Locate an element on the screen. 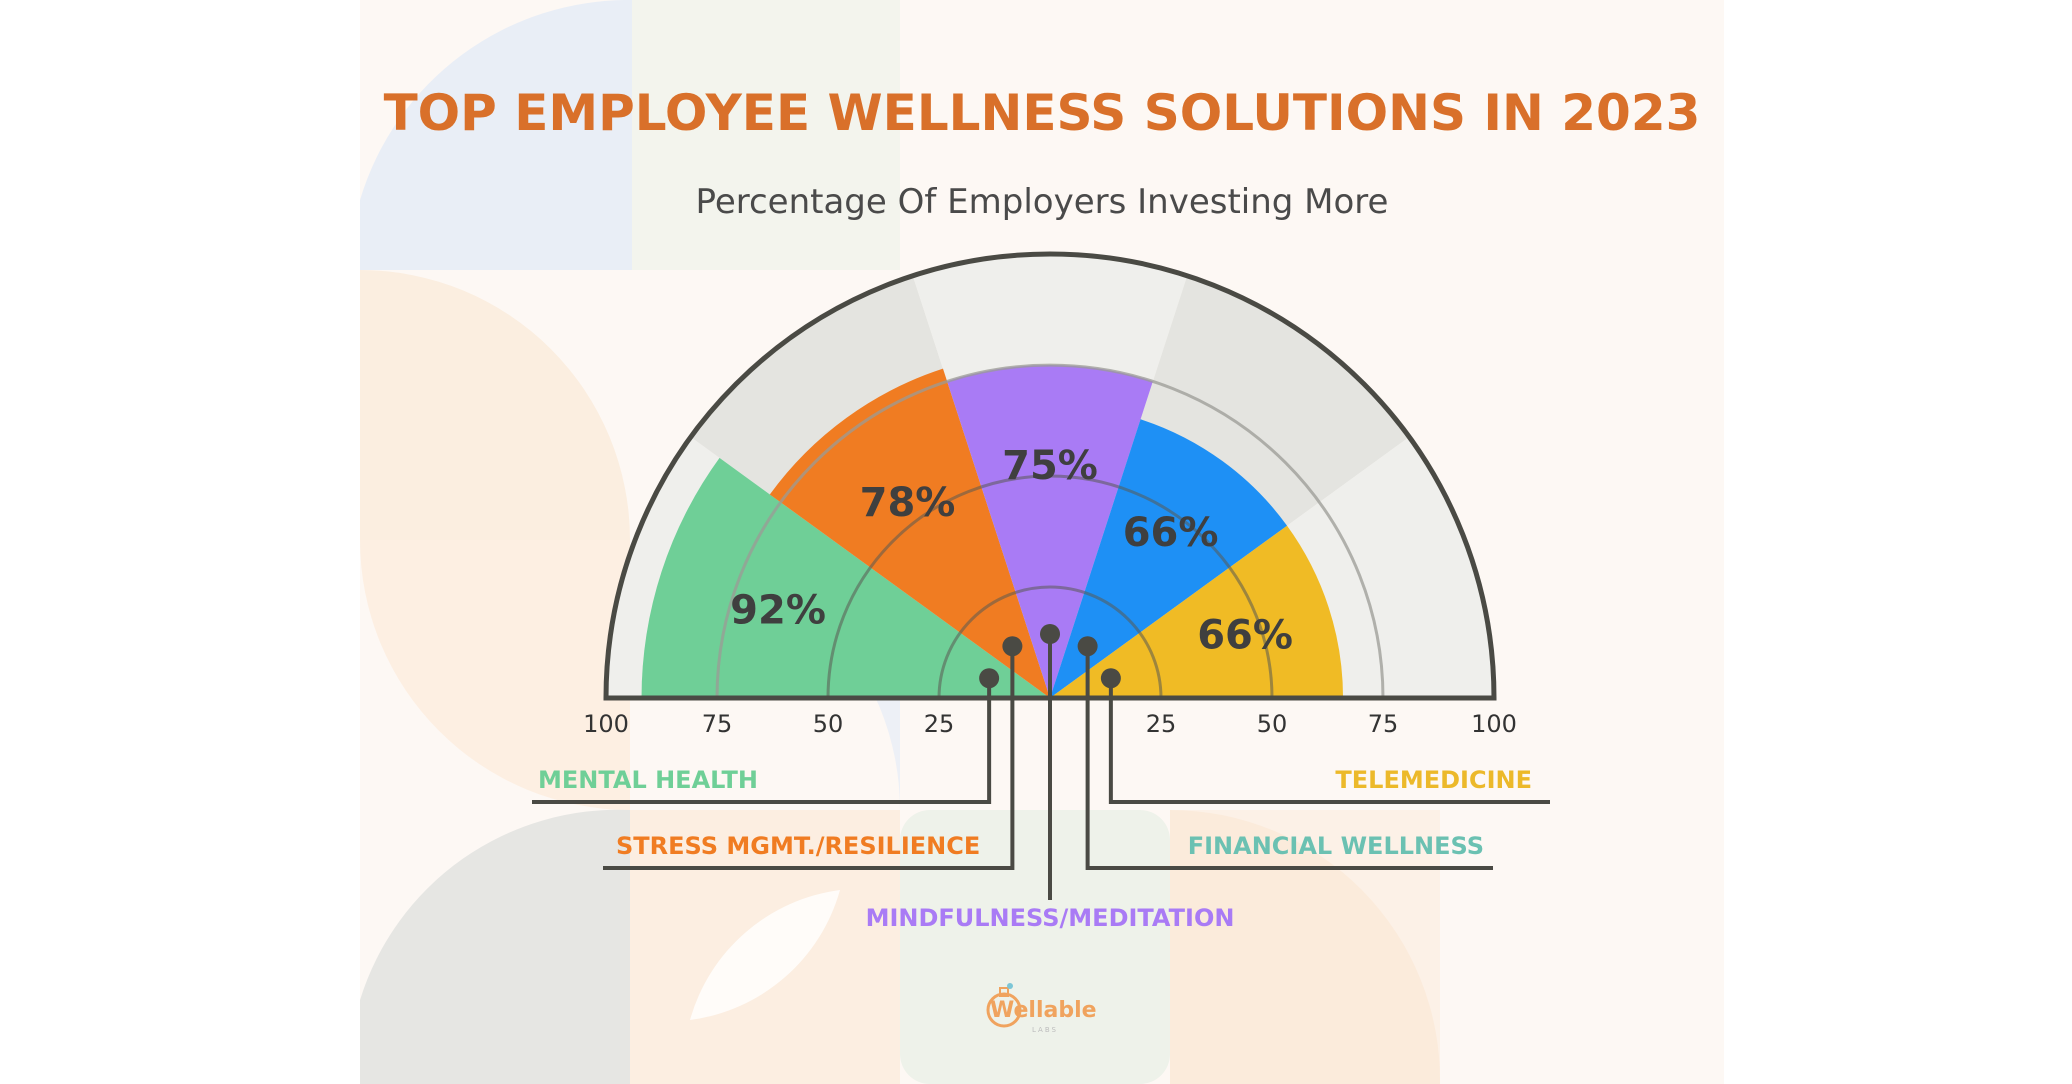 This screenshot has height=1084, width=2072. logo-subtext: LABS is located at coordinates (1045, 1030).